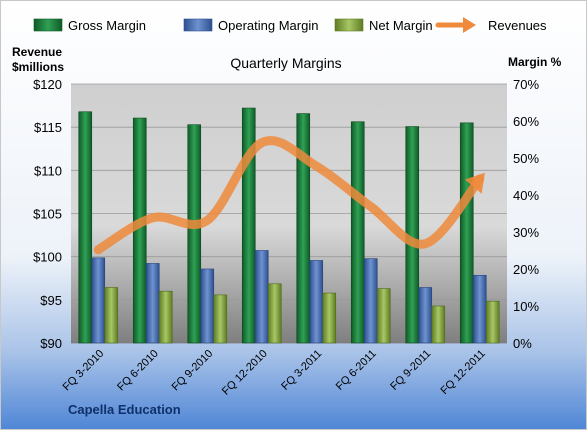 The width and height of the screenshot is (587, 435). I want to click on left-tick-label: $90, so click(51, 343).